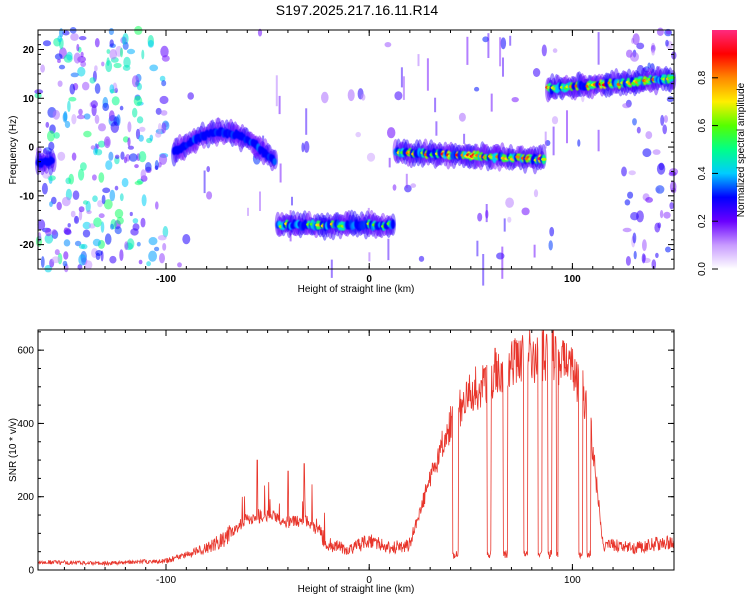  Describe the element at coordinates (469, 156) in the screenshot. I see `spectral-track` at that location.